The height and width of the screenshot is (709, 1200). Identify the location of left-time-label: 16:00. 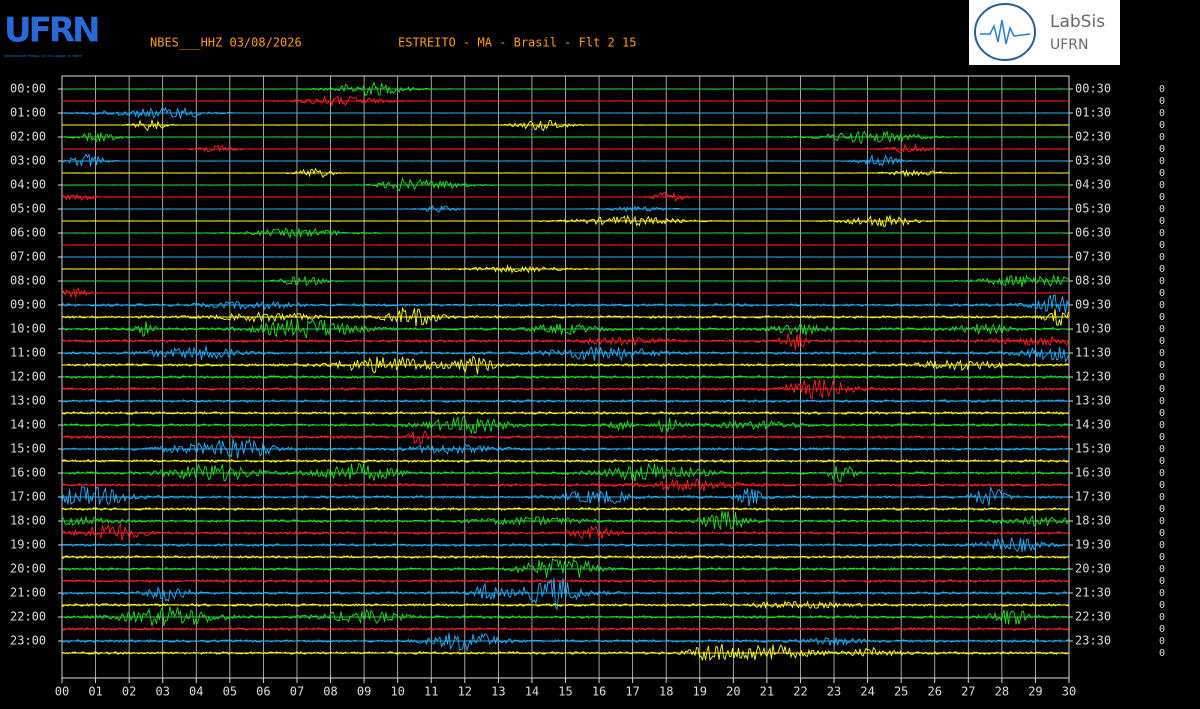
(28, 473).